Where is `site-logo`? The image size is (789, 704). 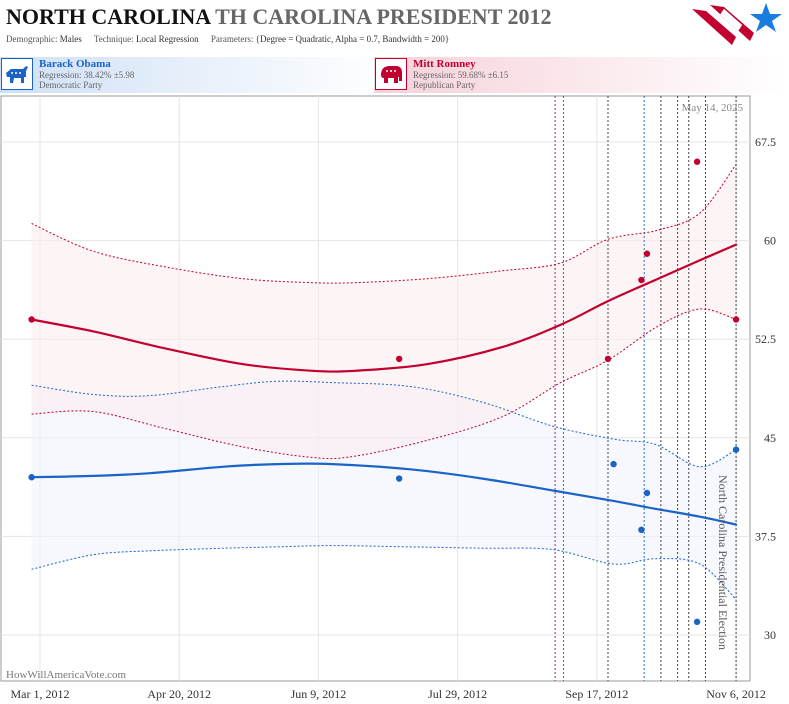 site-logo is located at coordinates (737, 24).